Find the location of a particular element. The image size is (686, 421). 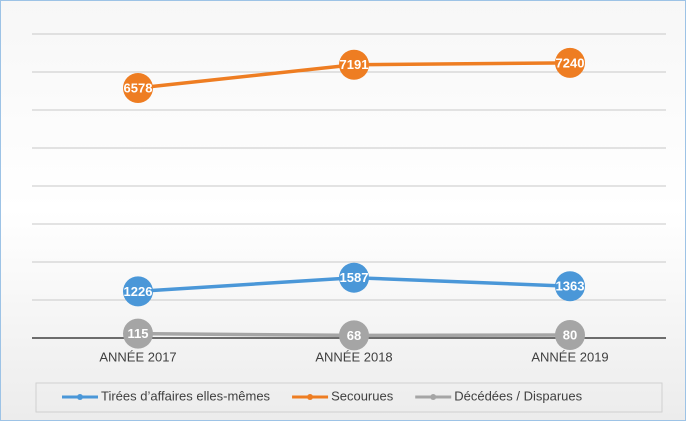

data-label: 7240 is located at coordinates (570, 62).